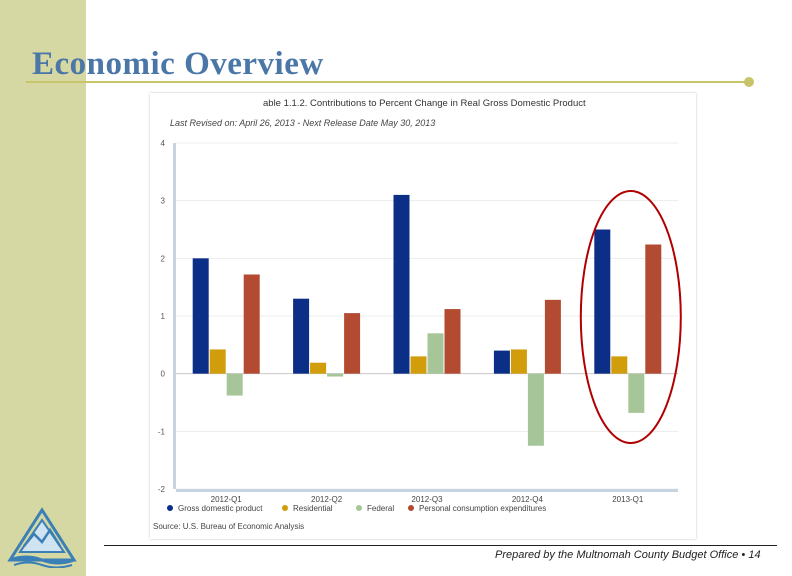  Describe the element at coordinates (163, 143) in the screenshot. I see `y-tick-label-0: 4` at that location.